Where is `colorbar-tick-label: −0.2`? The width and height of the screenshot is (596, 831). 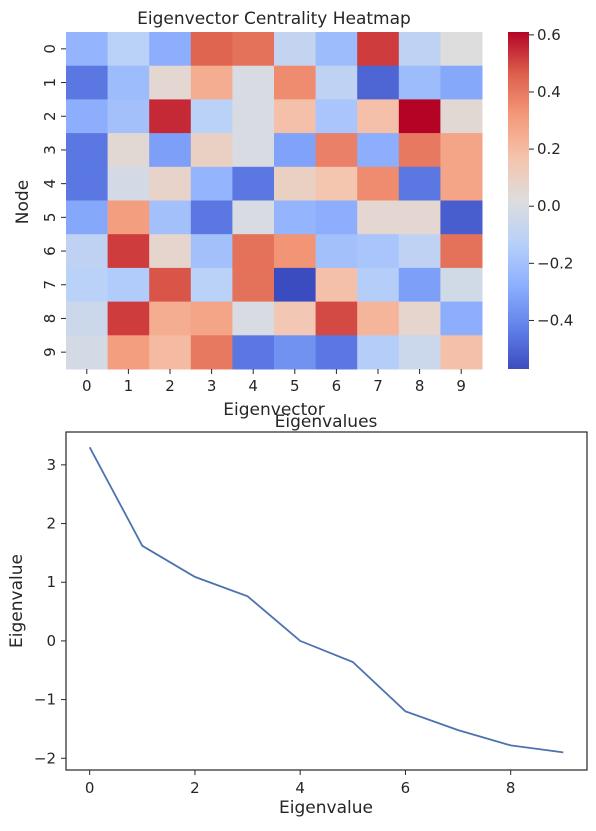
colorbar-tick-label: −0.2 is located at coordinates (555, 263).